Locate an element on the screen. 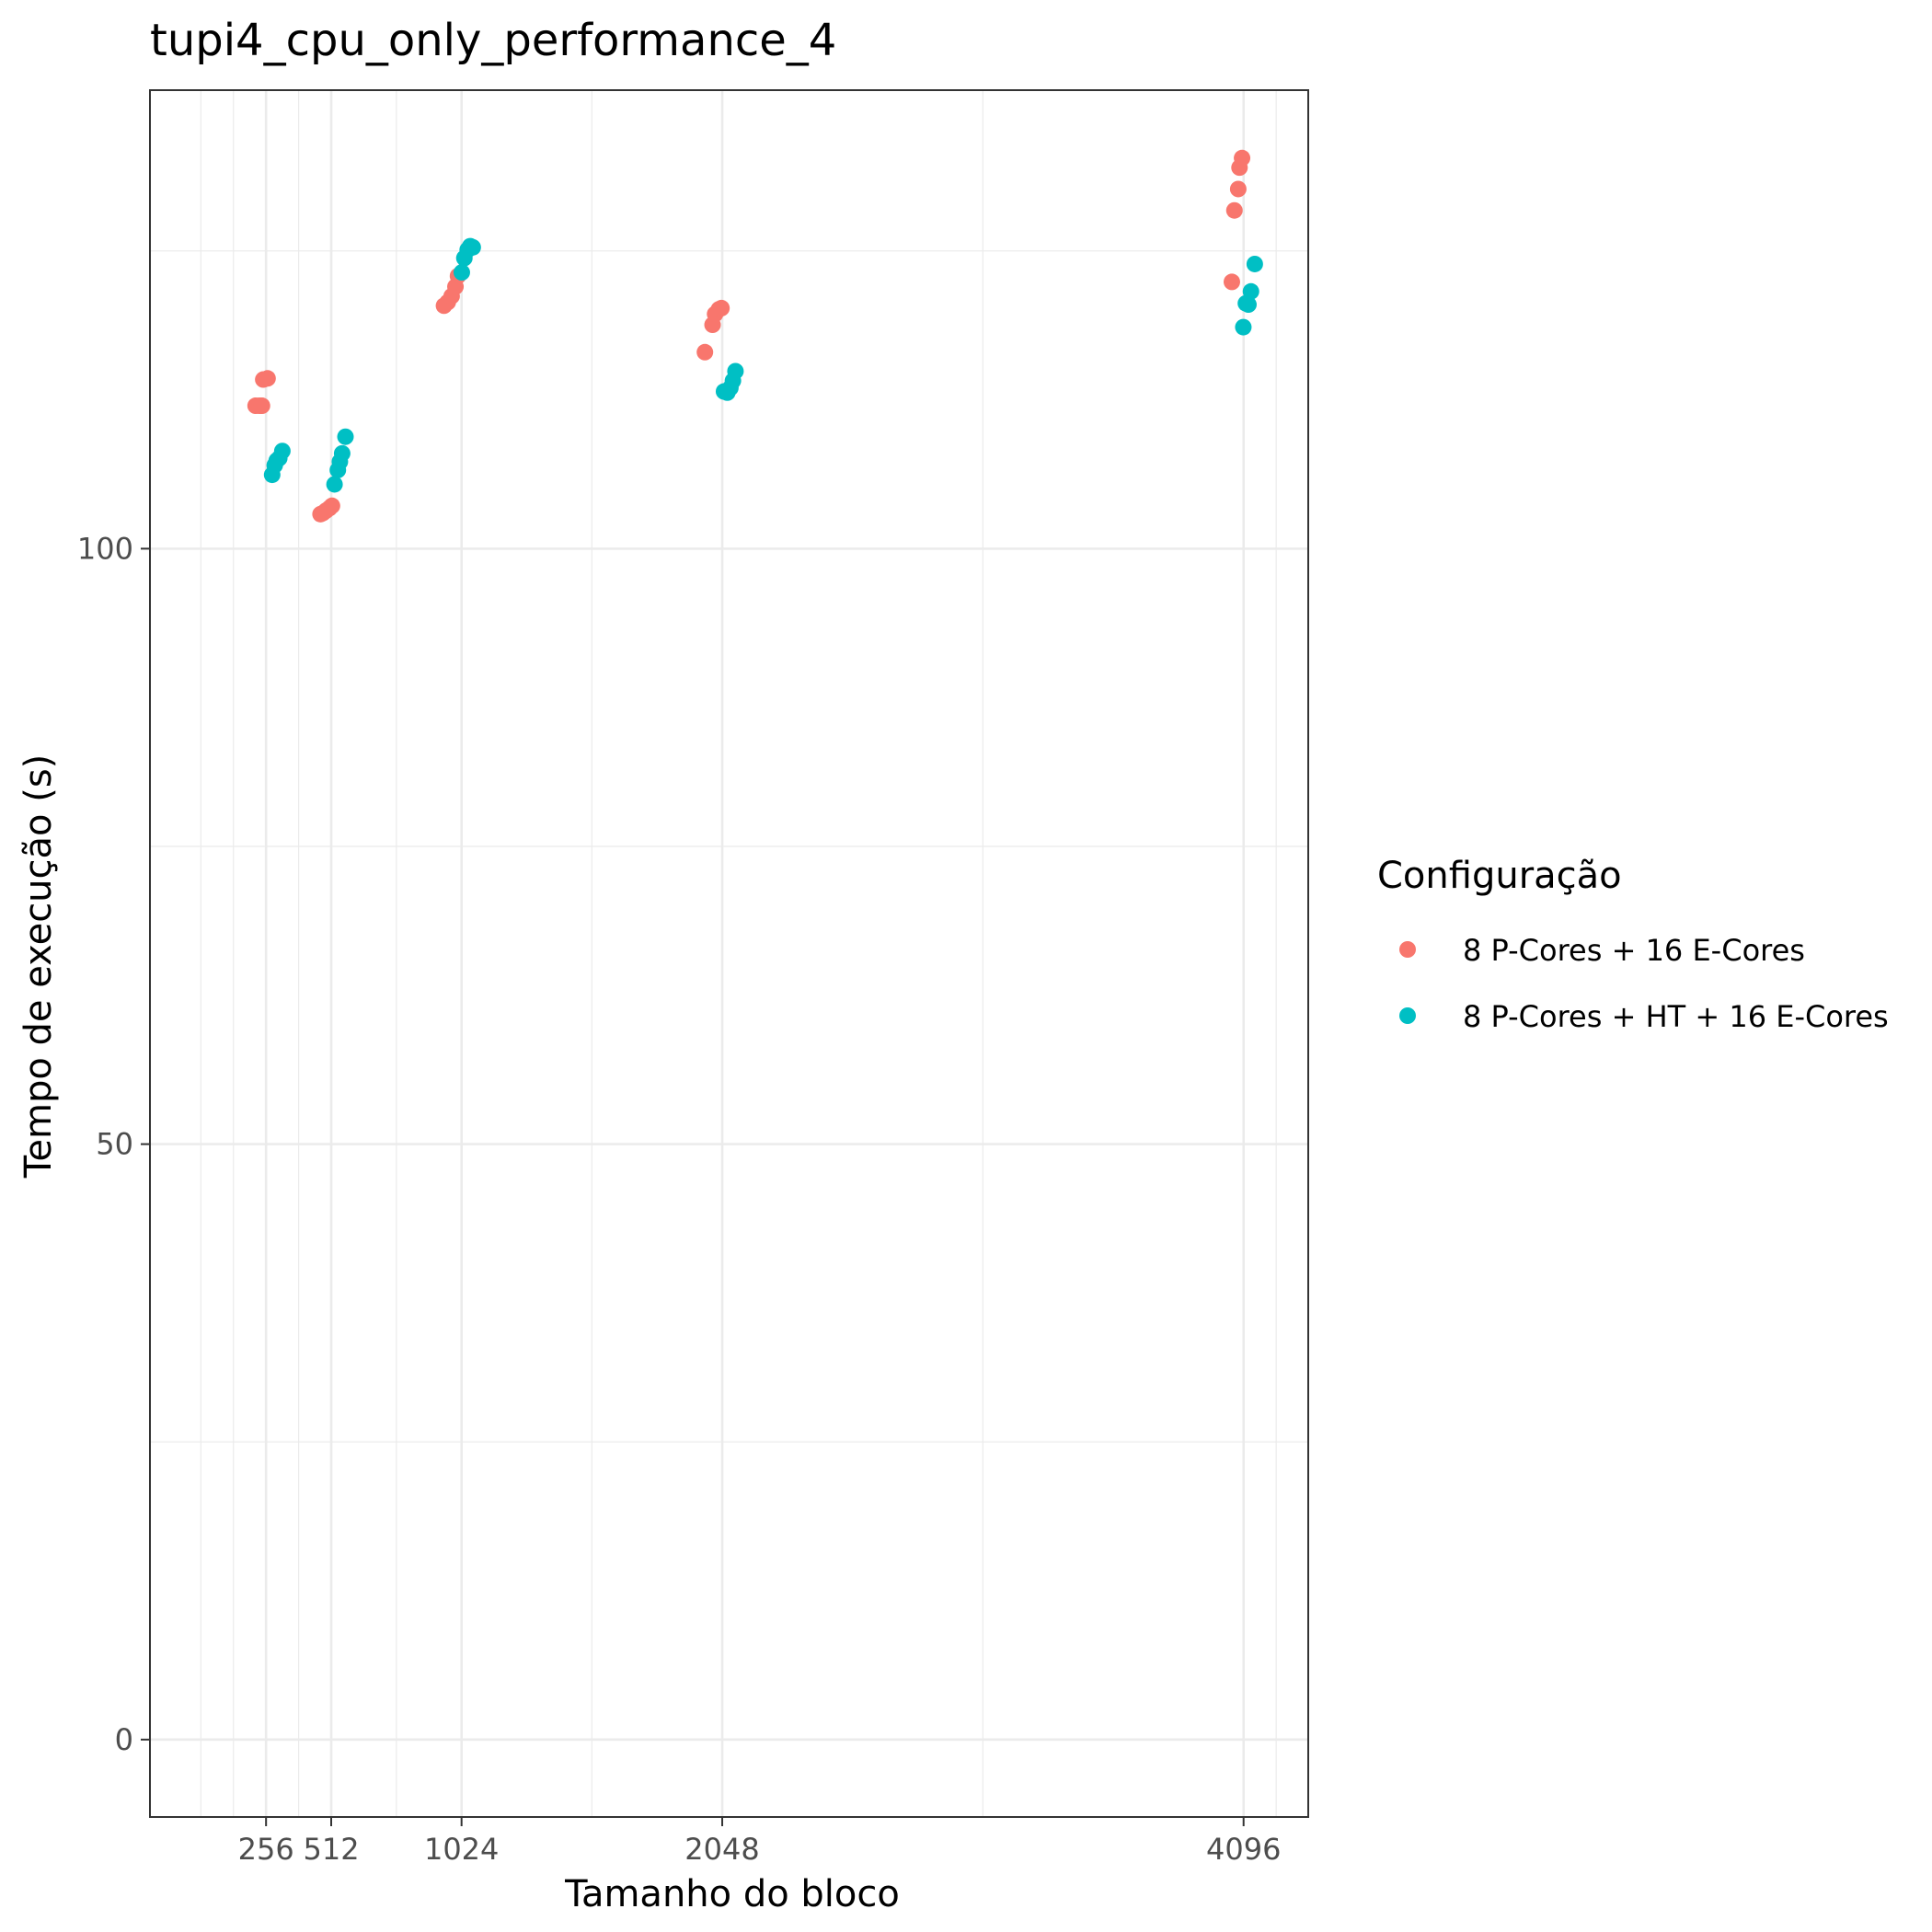 This screenshot has height=1932, width=1932. x-tick-label: 1024 is located at coordinates (461, 1849).